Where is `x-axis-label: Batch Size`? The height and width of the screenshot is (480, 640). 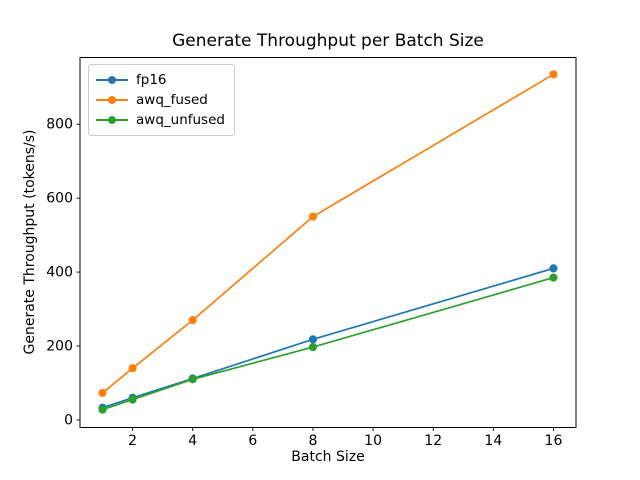
x-axis-label: Batch Size is located at coordinates (328, 457).